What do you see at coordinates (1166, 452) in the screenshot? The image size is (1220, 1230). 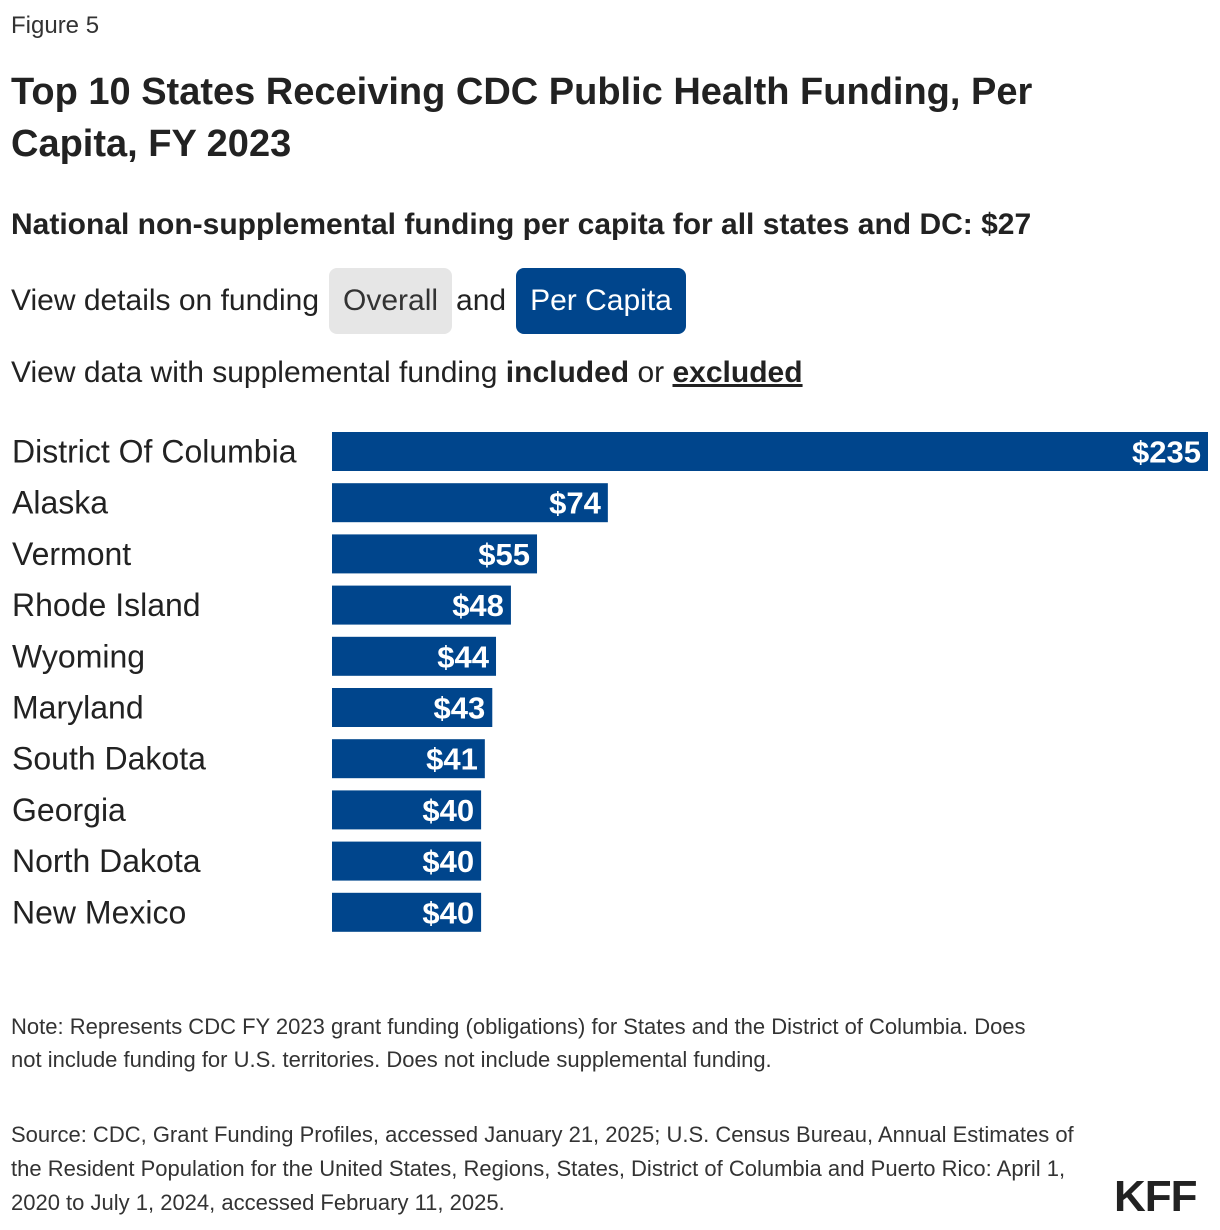 I see `bar-value-label: $235` at bounding box center [1166, 452].